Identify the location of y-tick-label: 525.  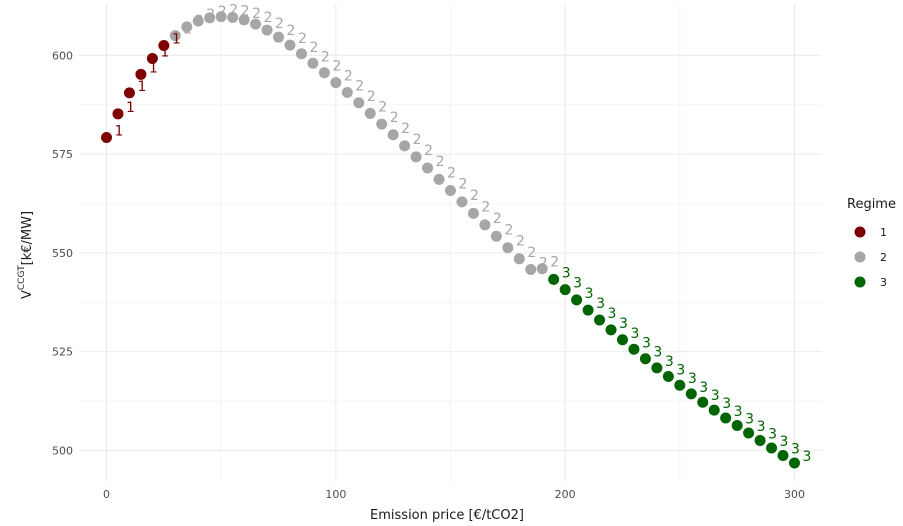
(62, 352).